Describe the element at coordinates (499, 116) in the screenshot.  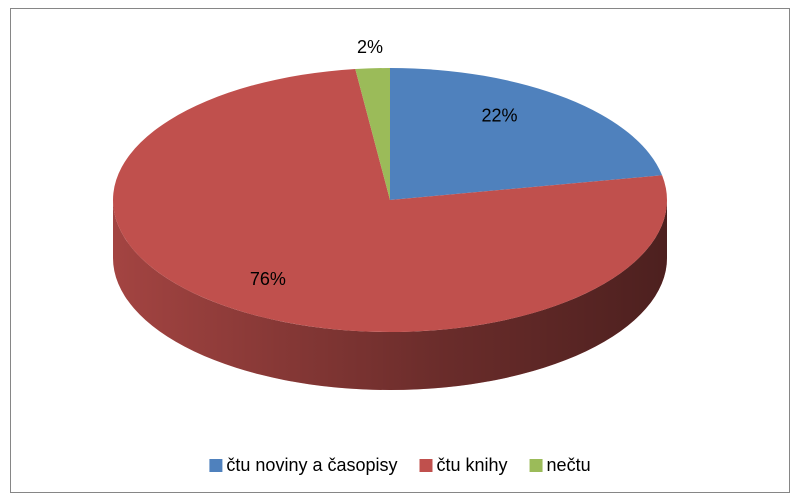
I see `data-label: 22%` at that location.